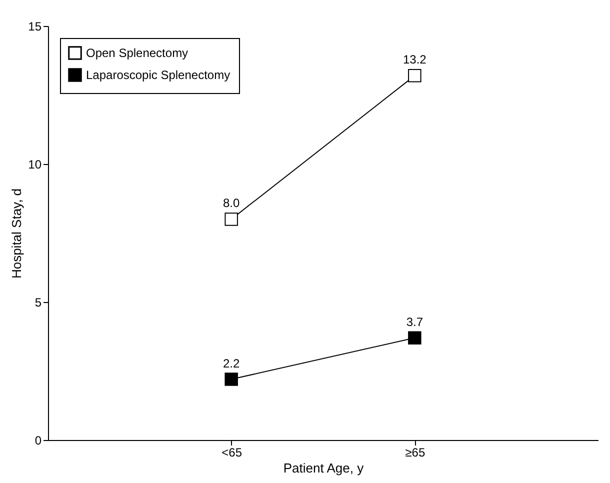  Describe the element at coordinates (415, 453) in the screenshot. I see `x-tick-label: ≥65` at that location.